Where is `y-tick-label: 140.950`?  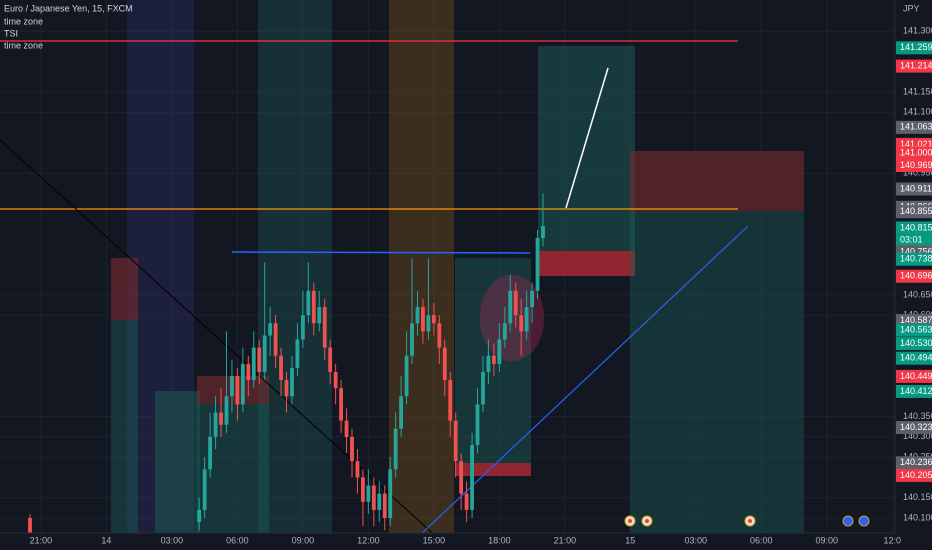
y-tick-label: 140.950 is located at coordinates (917, 173).